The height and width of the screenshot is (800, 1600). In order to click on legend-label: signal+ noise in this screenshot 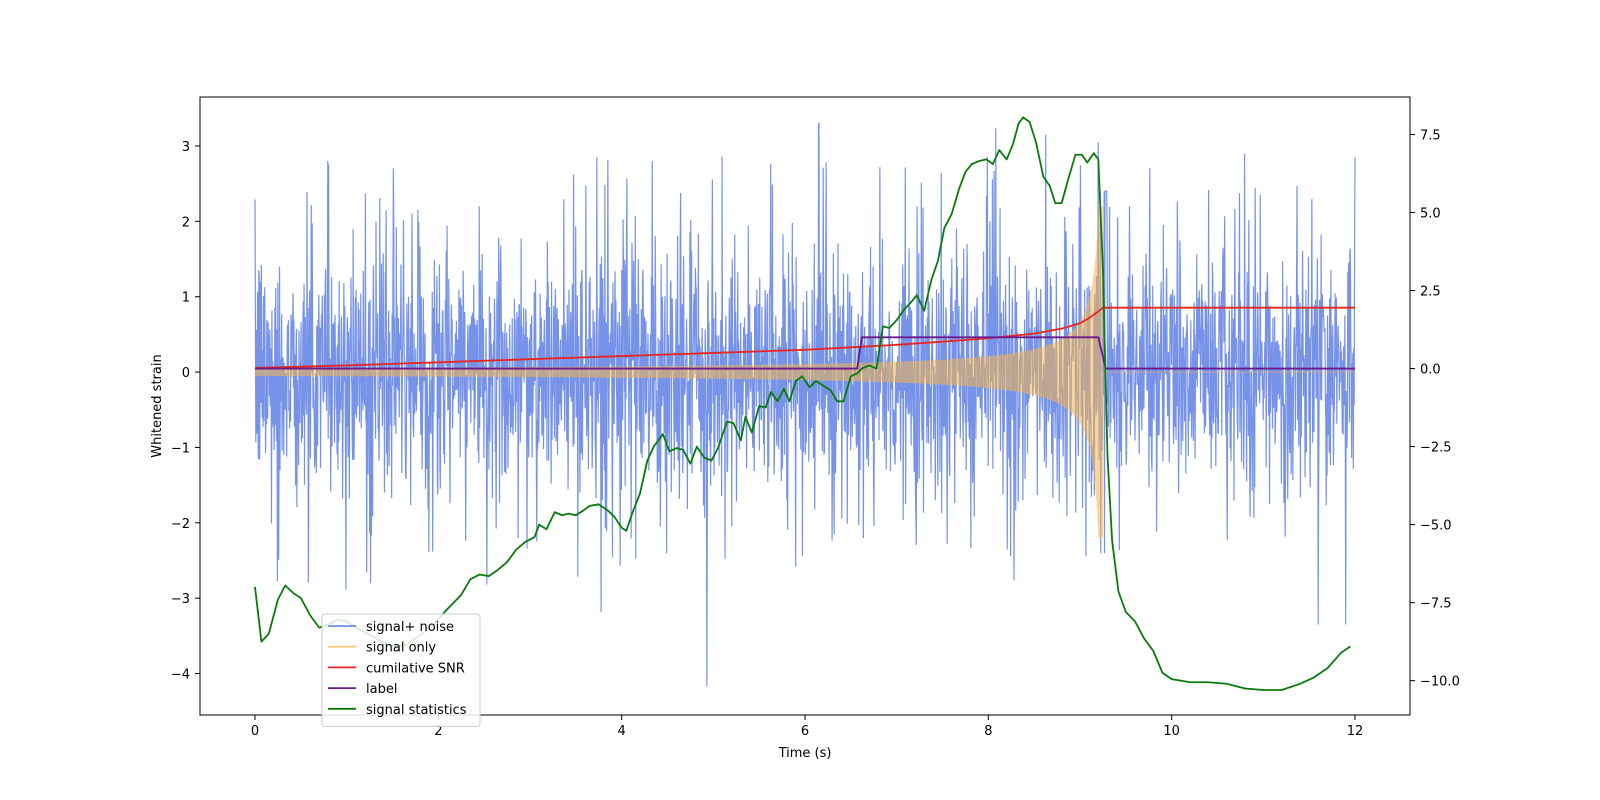, I will do `click(410, 627)`.